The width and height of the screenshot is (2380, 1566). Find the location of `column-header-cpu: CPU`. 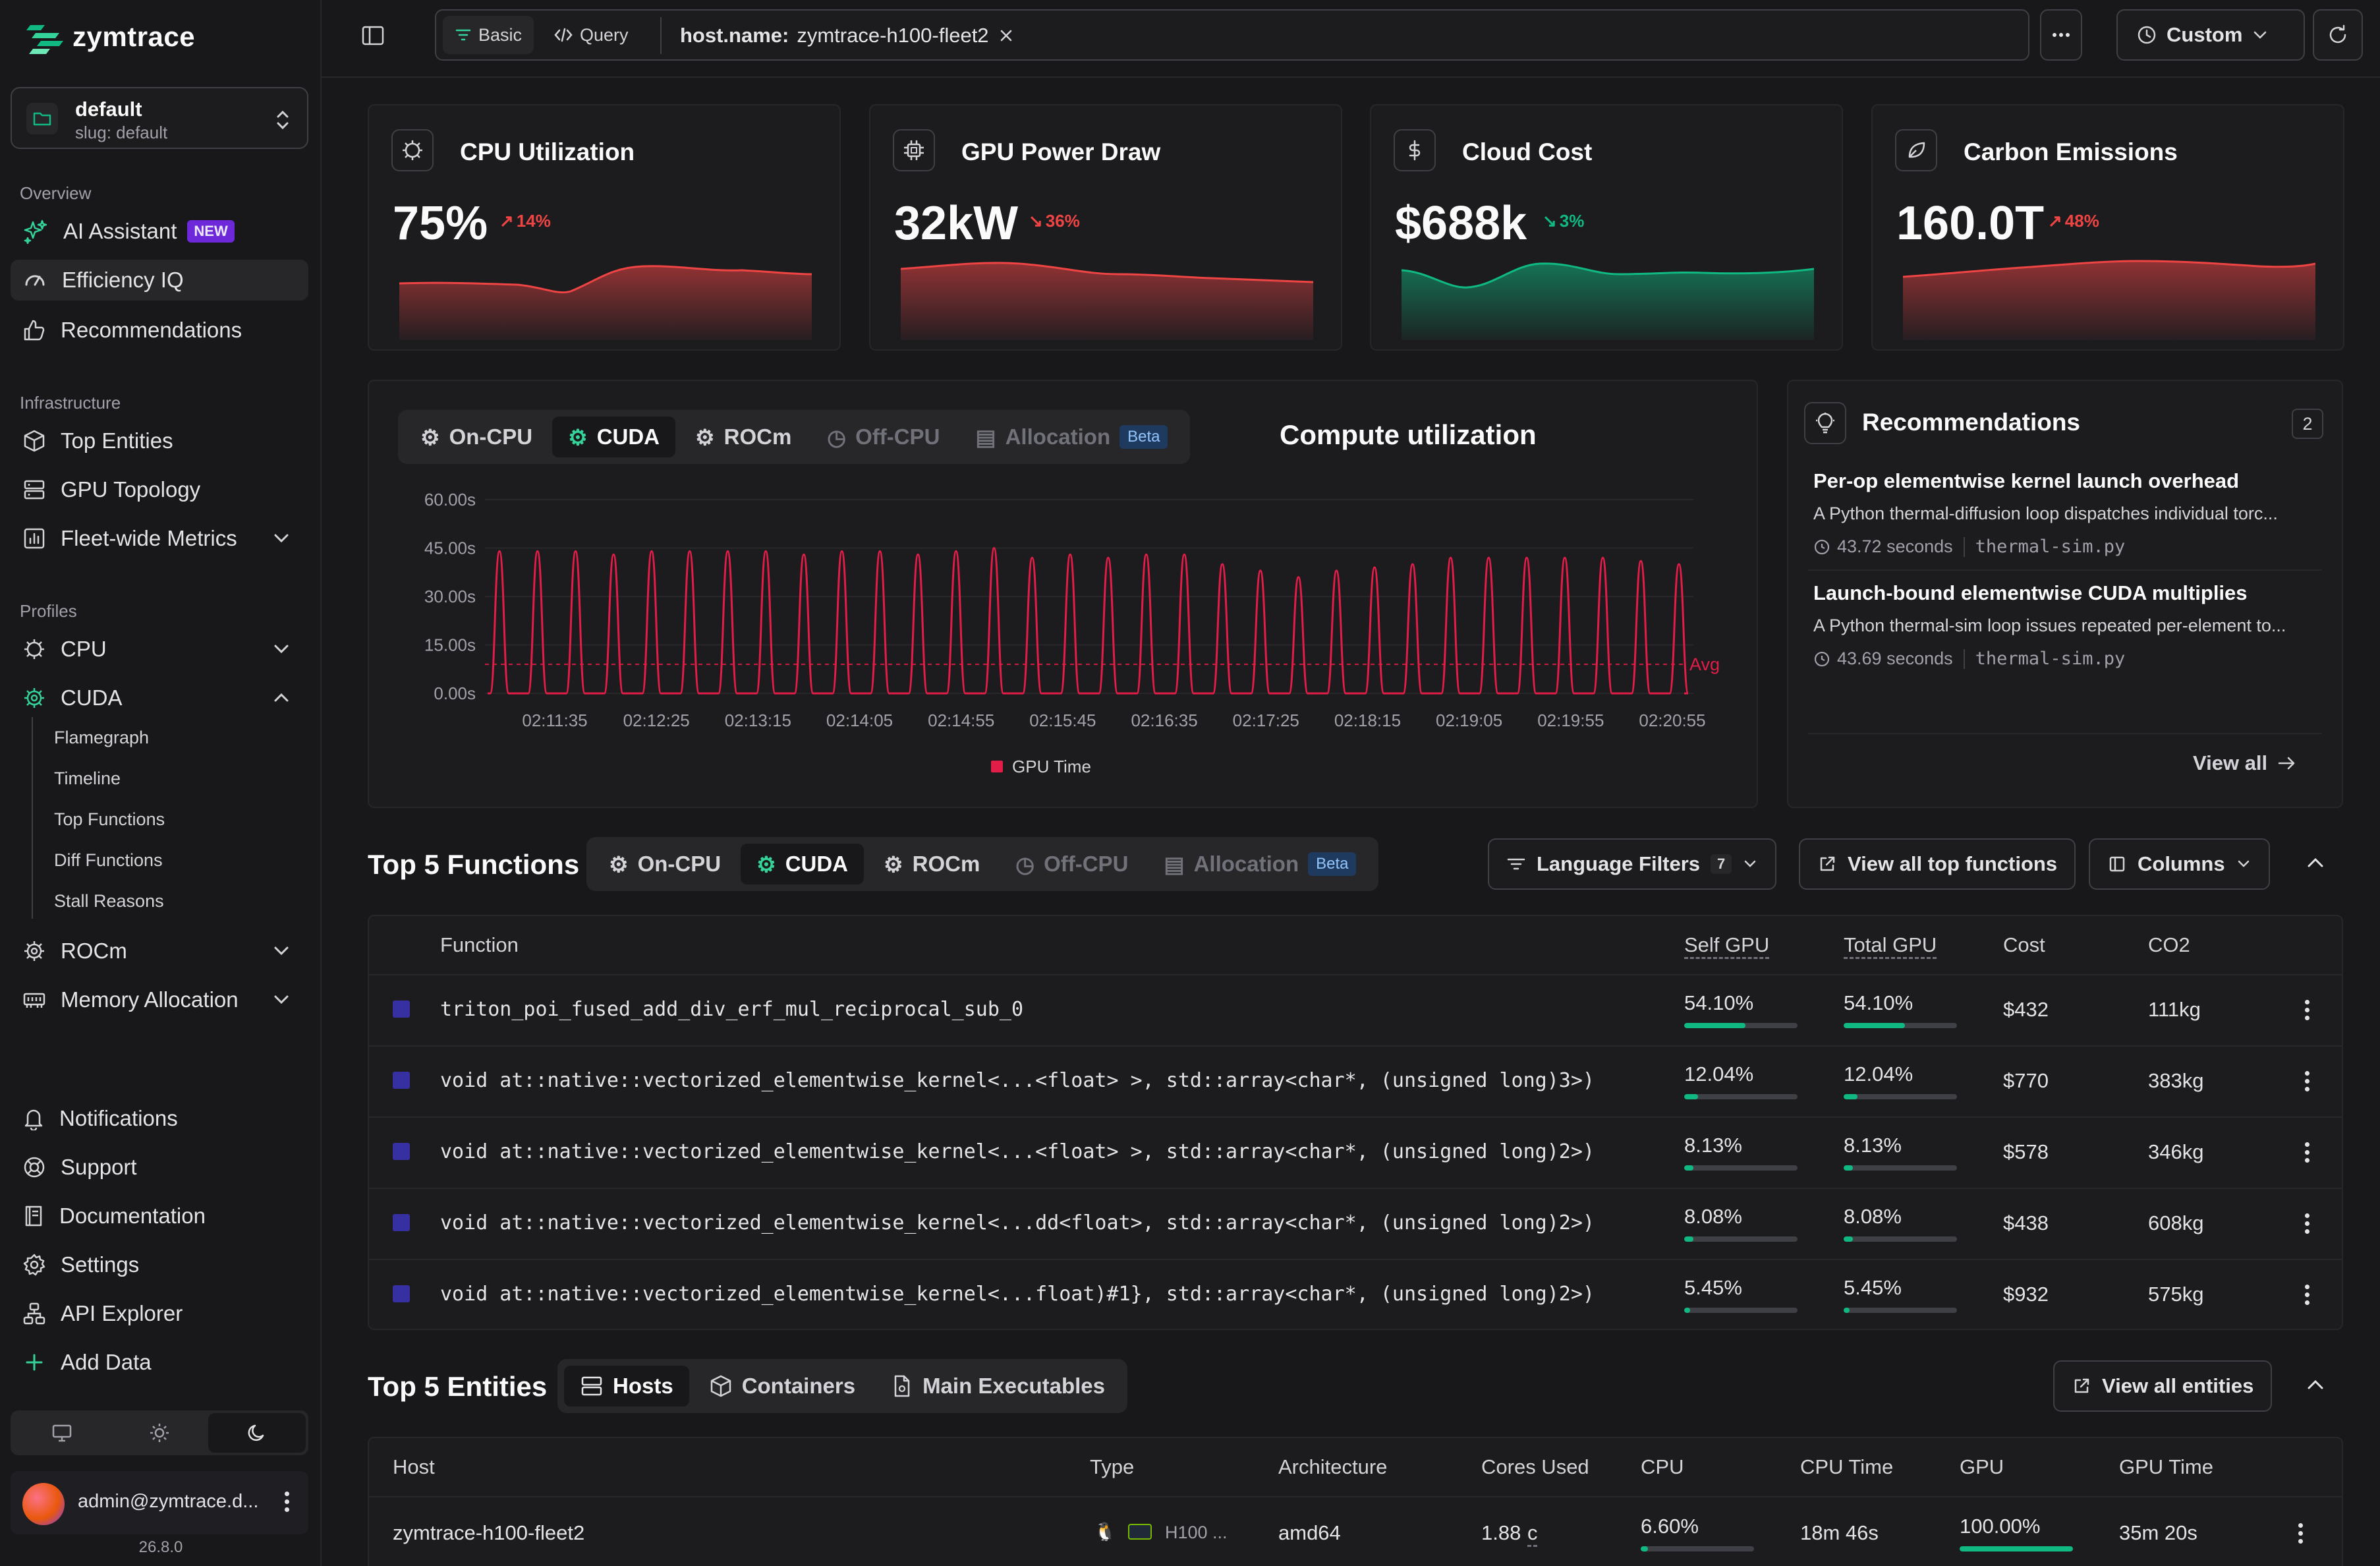

column-header-cpu: CPU is located at coordinates (1662, 1466).